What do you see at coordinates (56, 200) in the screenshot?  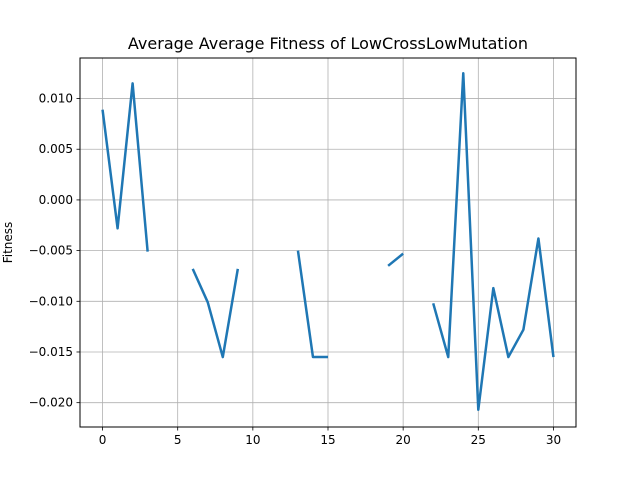 I see `y-tick-label: 0.000` at bounding box center [56, 200].